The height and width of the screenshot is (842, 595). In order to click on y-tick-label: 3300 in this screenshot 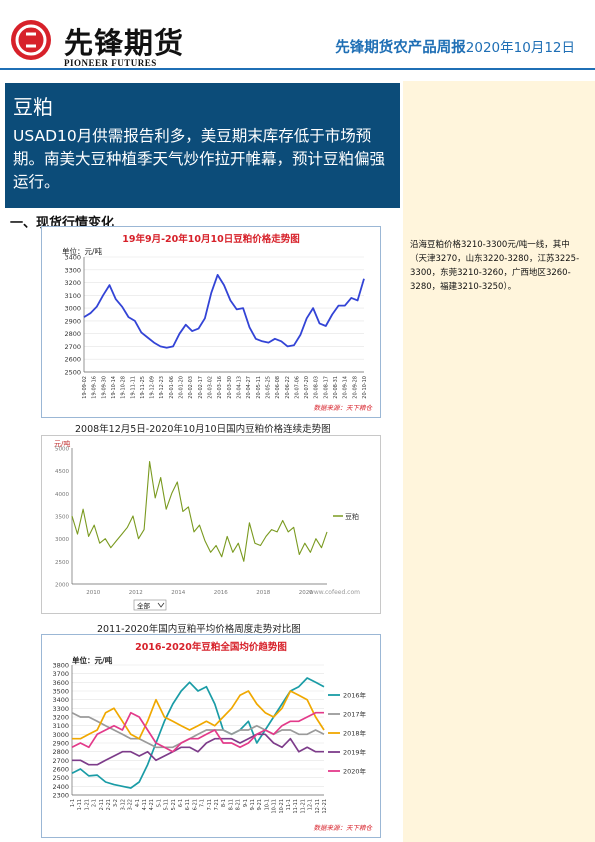, I will do `click(72, 270)`.